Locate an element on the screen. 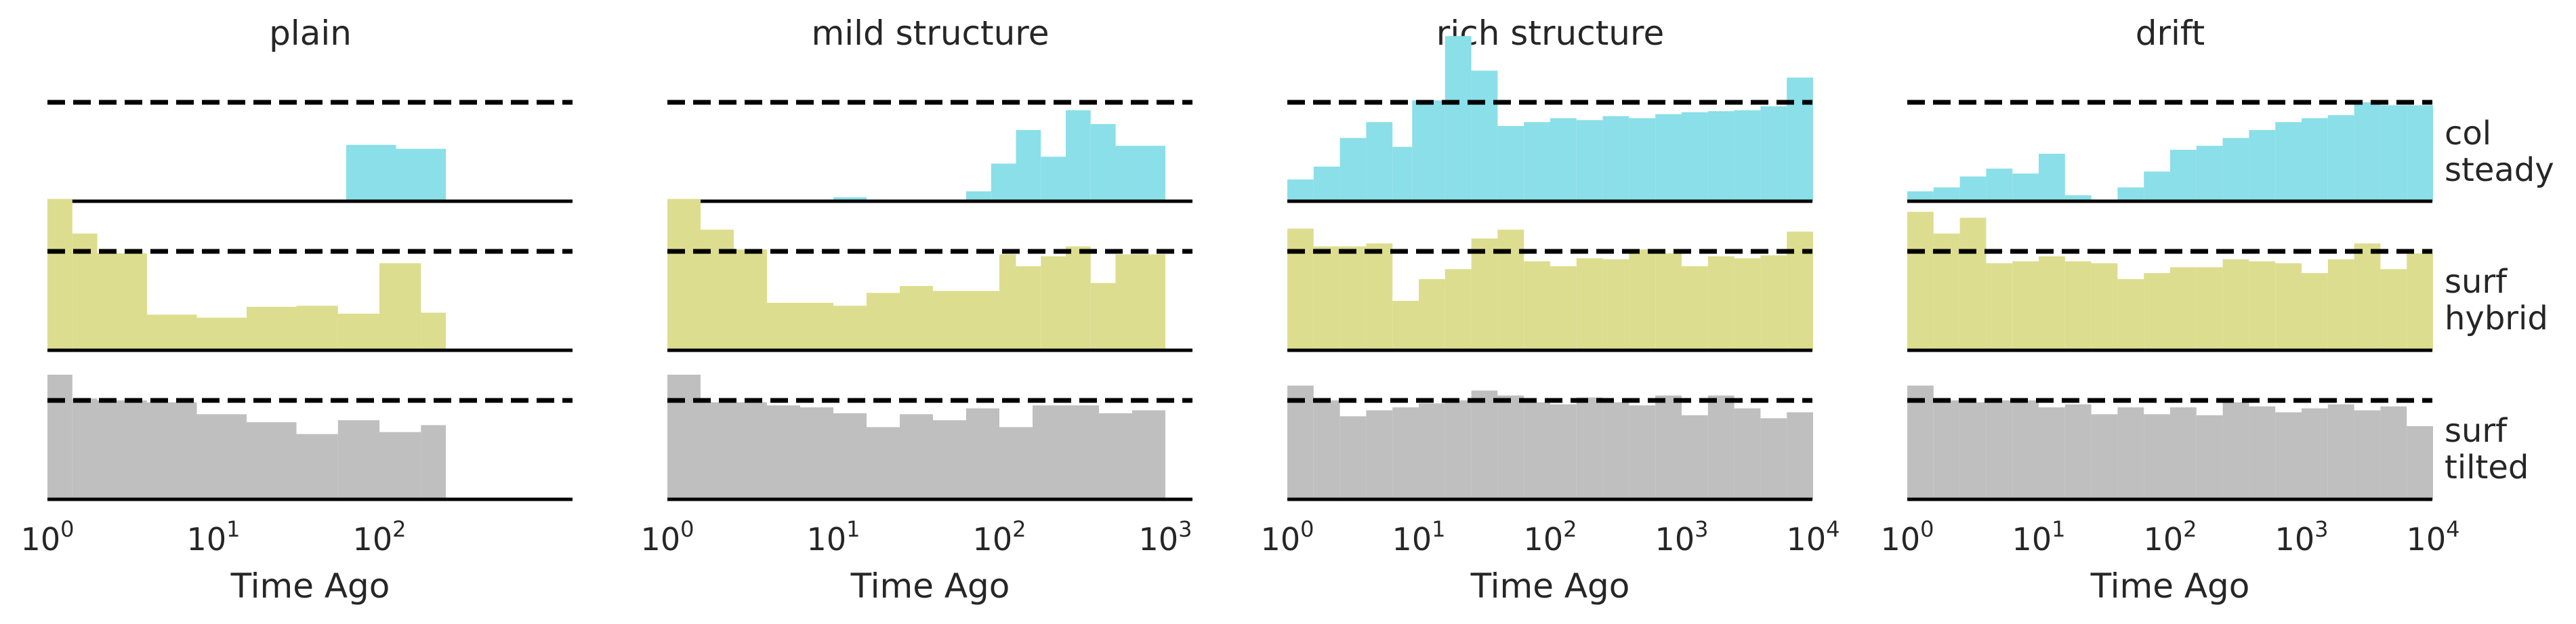  x-tick-label: 10³ is located at coordinates (1165, 537).